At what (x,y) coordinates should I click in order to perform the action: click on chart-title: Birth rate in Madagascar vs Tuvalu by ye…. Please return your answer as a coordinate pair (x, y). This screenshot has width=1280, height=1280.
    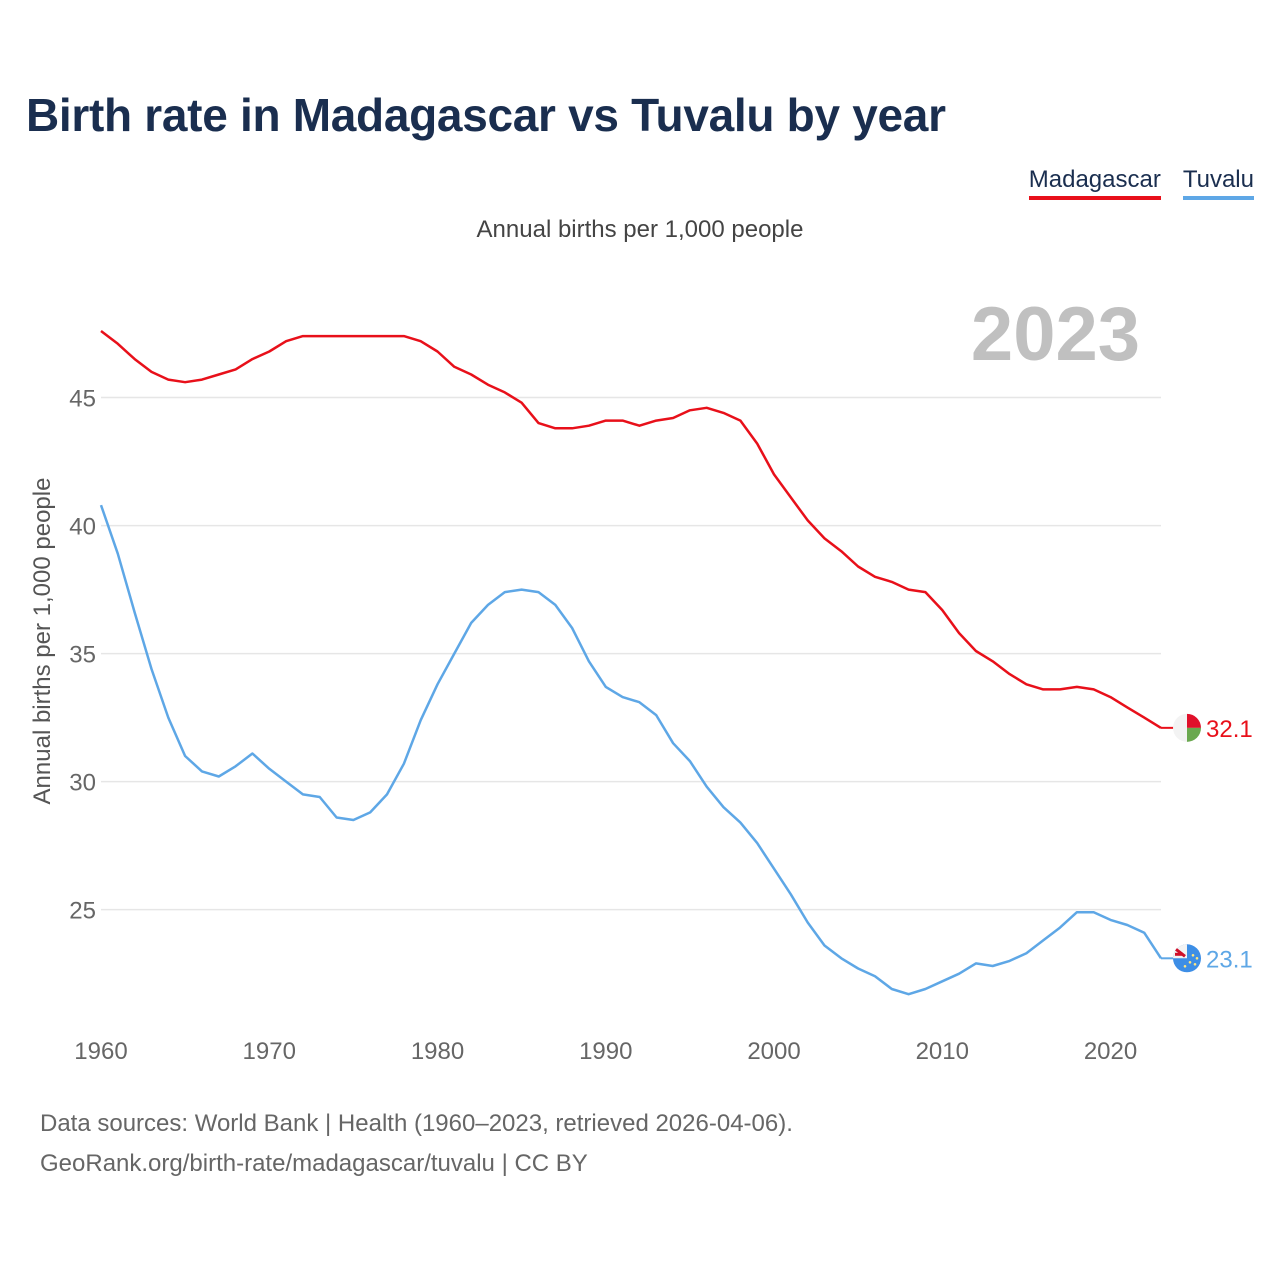
    Looking at the image, I should click on (486, 115).